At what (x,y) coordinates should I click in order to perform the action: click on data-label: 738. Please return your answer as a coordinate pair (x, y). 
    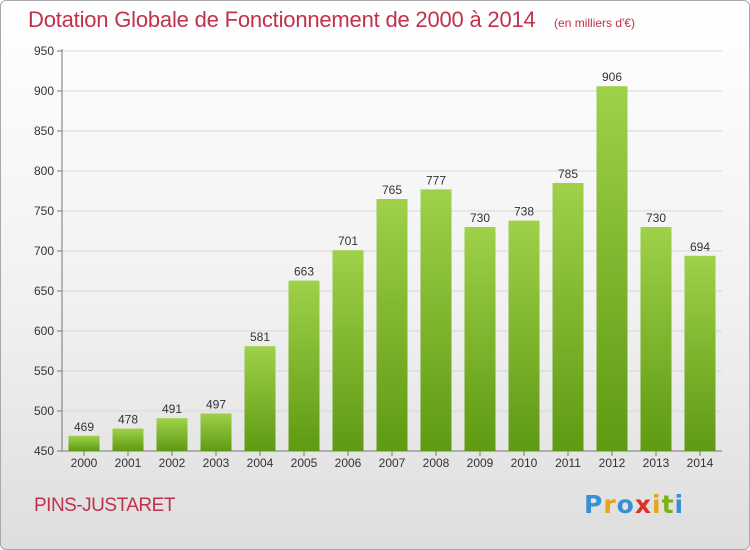
    Looking at the image, I should click on (524, 212).